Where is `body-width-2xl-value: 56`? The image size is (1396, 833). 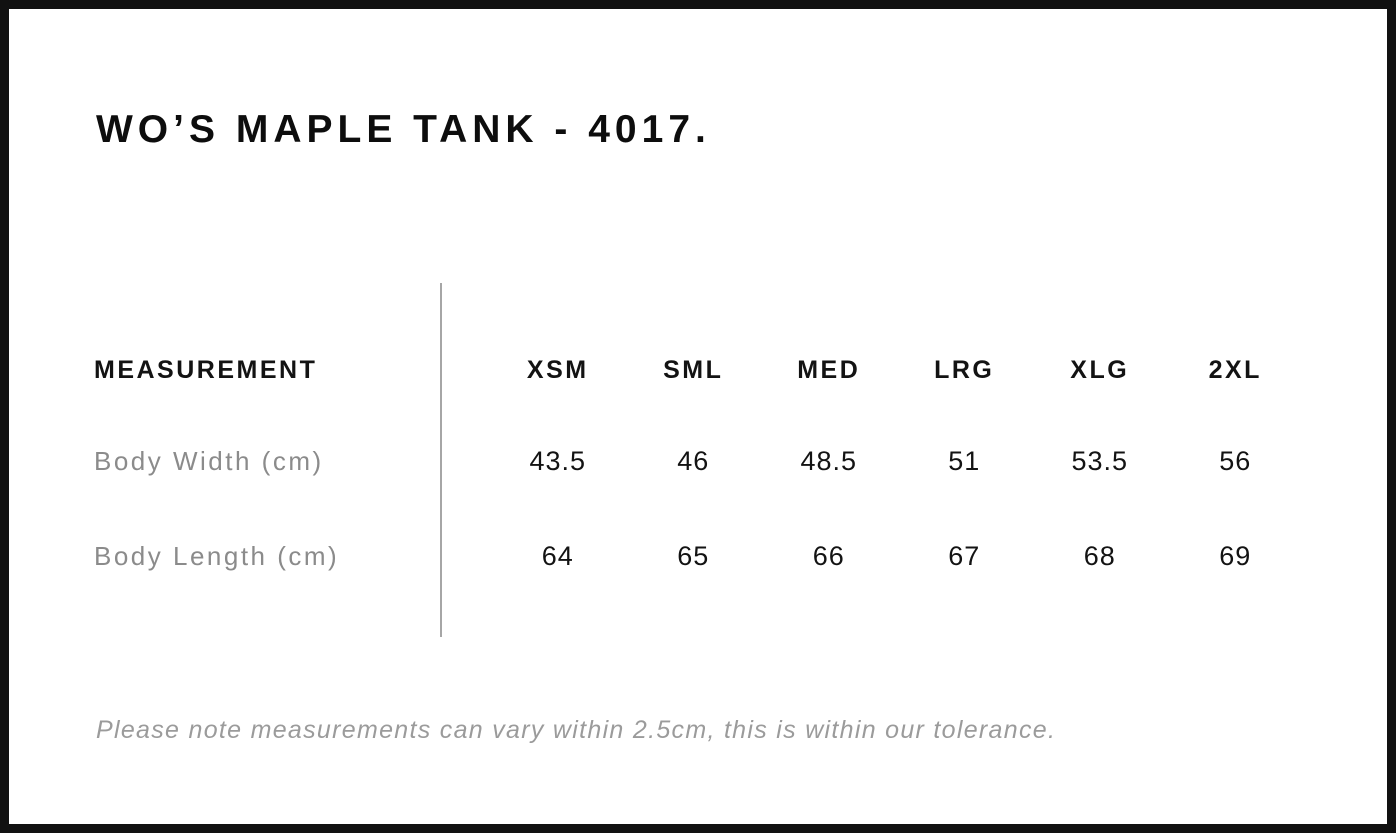
body-width-2xl-value: 56 is located at coordinates (1235, 460).